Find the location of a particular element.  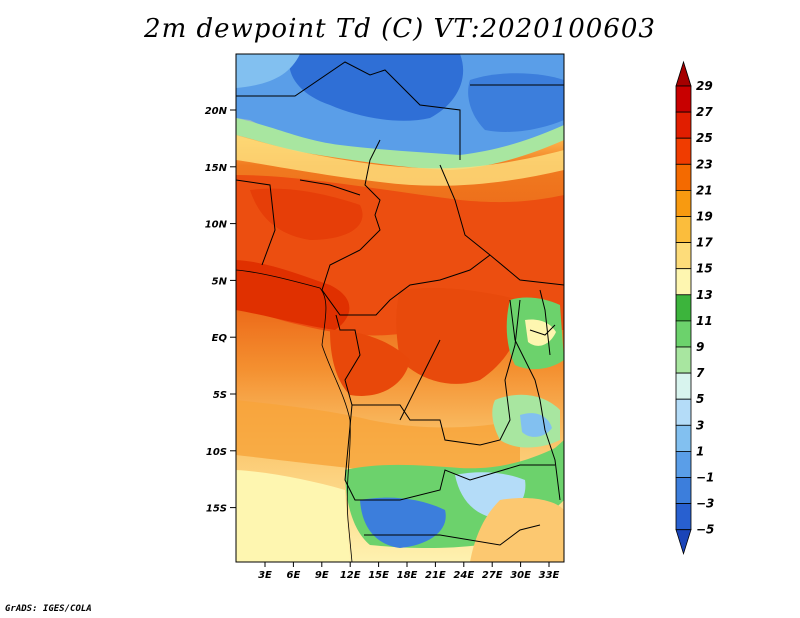

lon-label: 6E is located at coordinates (294, 575).